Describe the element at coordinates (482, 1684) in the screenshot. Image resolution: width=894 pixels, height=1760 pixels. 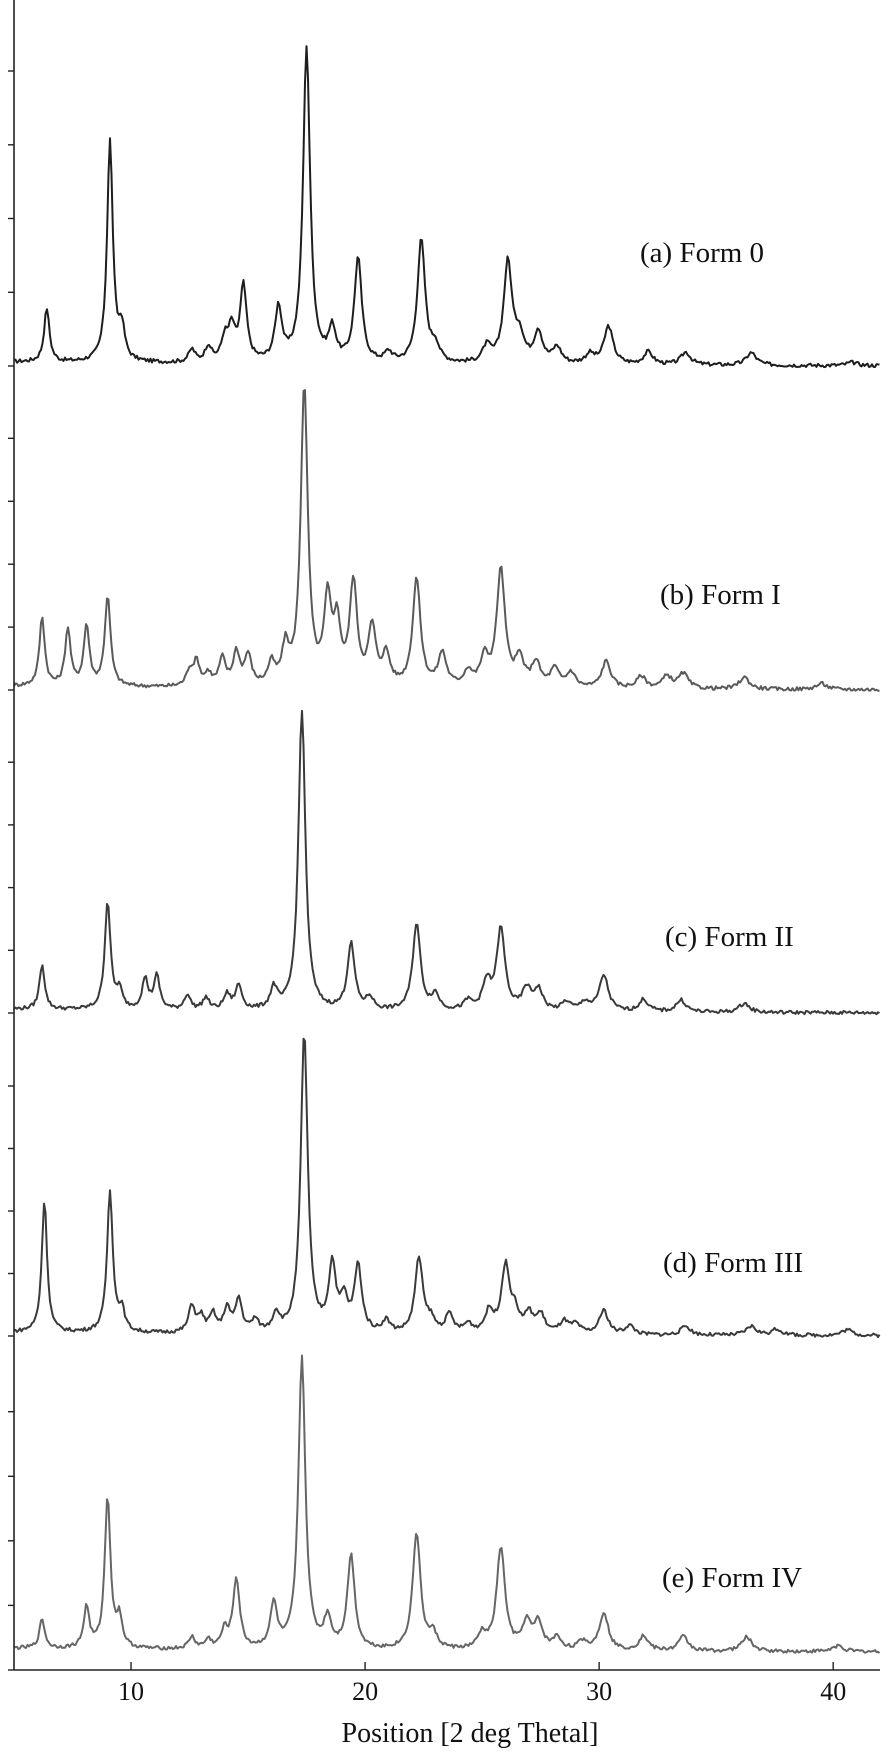
I see `x-axis-ticks: 10 20 30 40` at that location.